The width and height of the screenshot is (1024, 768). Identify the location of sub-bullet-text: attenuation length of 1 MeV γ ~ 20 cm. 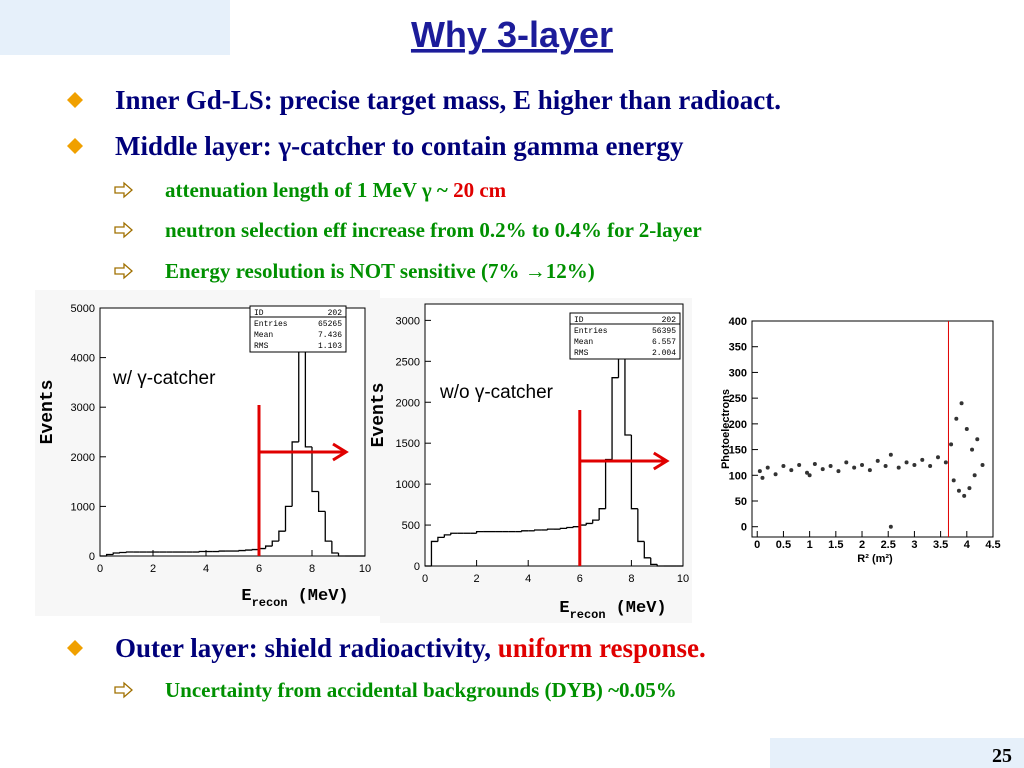
(336, 190).